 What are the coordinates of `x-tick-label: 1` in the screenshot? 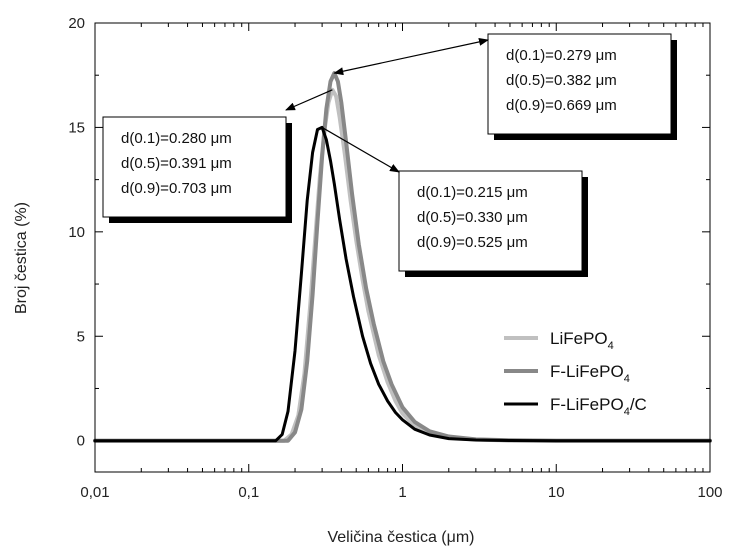 It's located at (402, 492).